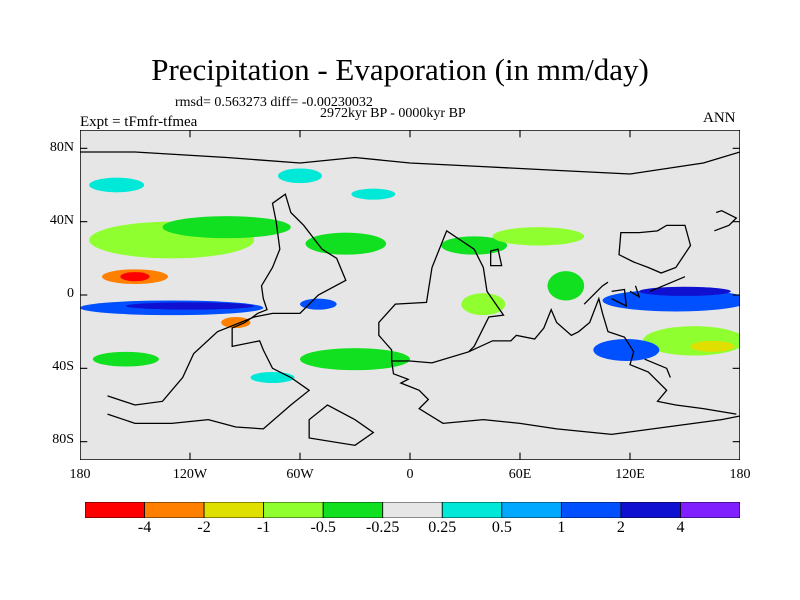 The width and height of the screenshot is (800, 600). What do you see at coordinates (373, 194) in the screenshot?
I see `field-cyan-south` at bounding box center [373, 194].